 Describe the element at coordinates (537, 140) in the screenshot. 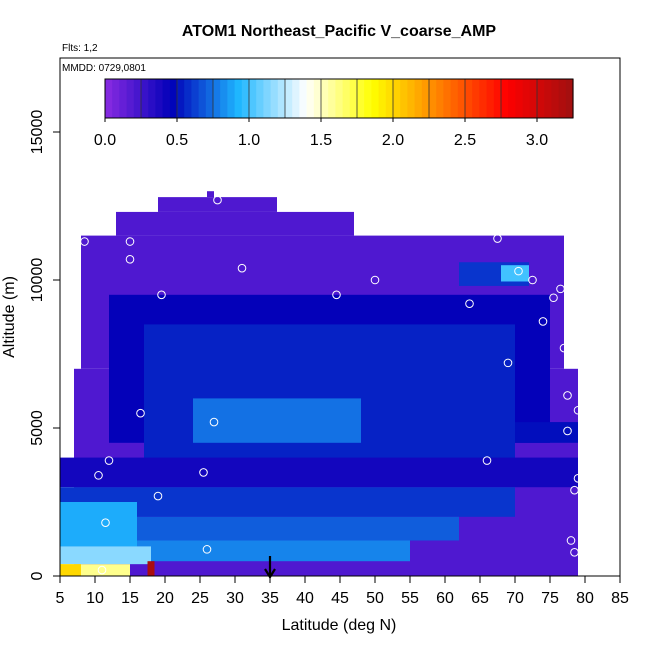

I see `colorbar-tick-label: 3.0` at that location.